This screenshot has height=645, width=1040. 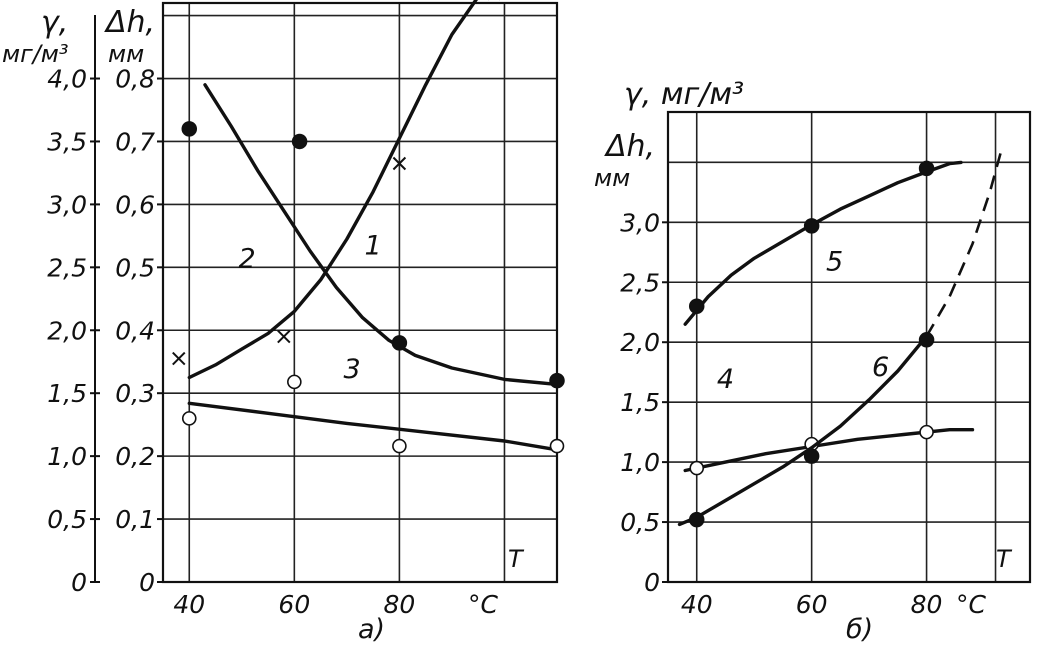 I want to click on y-right-tick-label: 0,2, so click(x=135, y=456).